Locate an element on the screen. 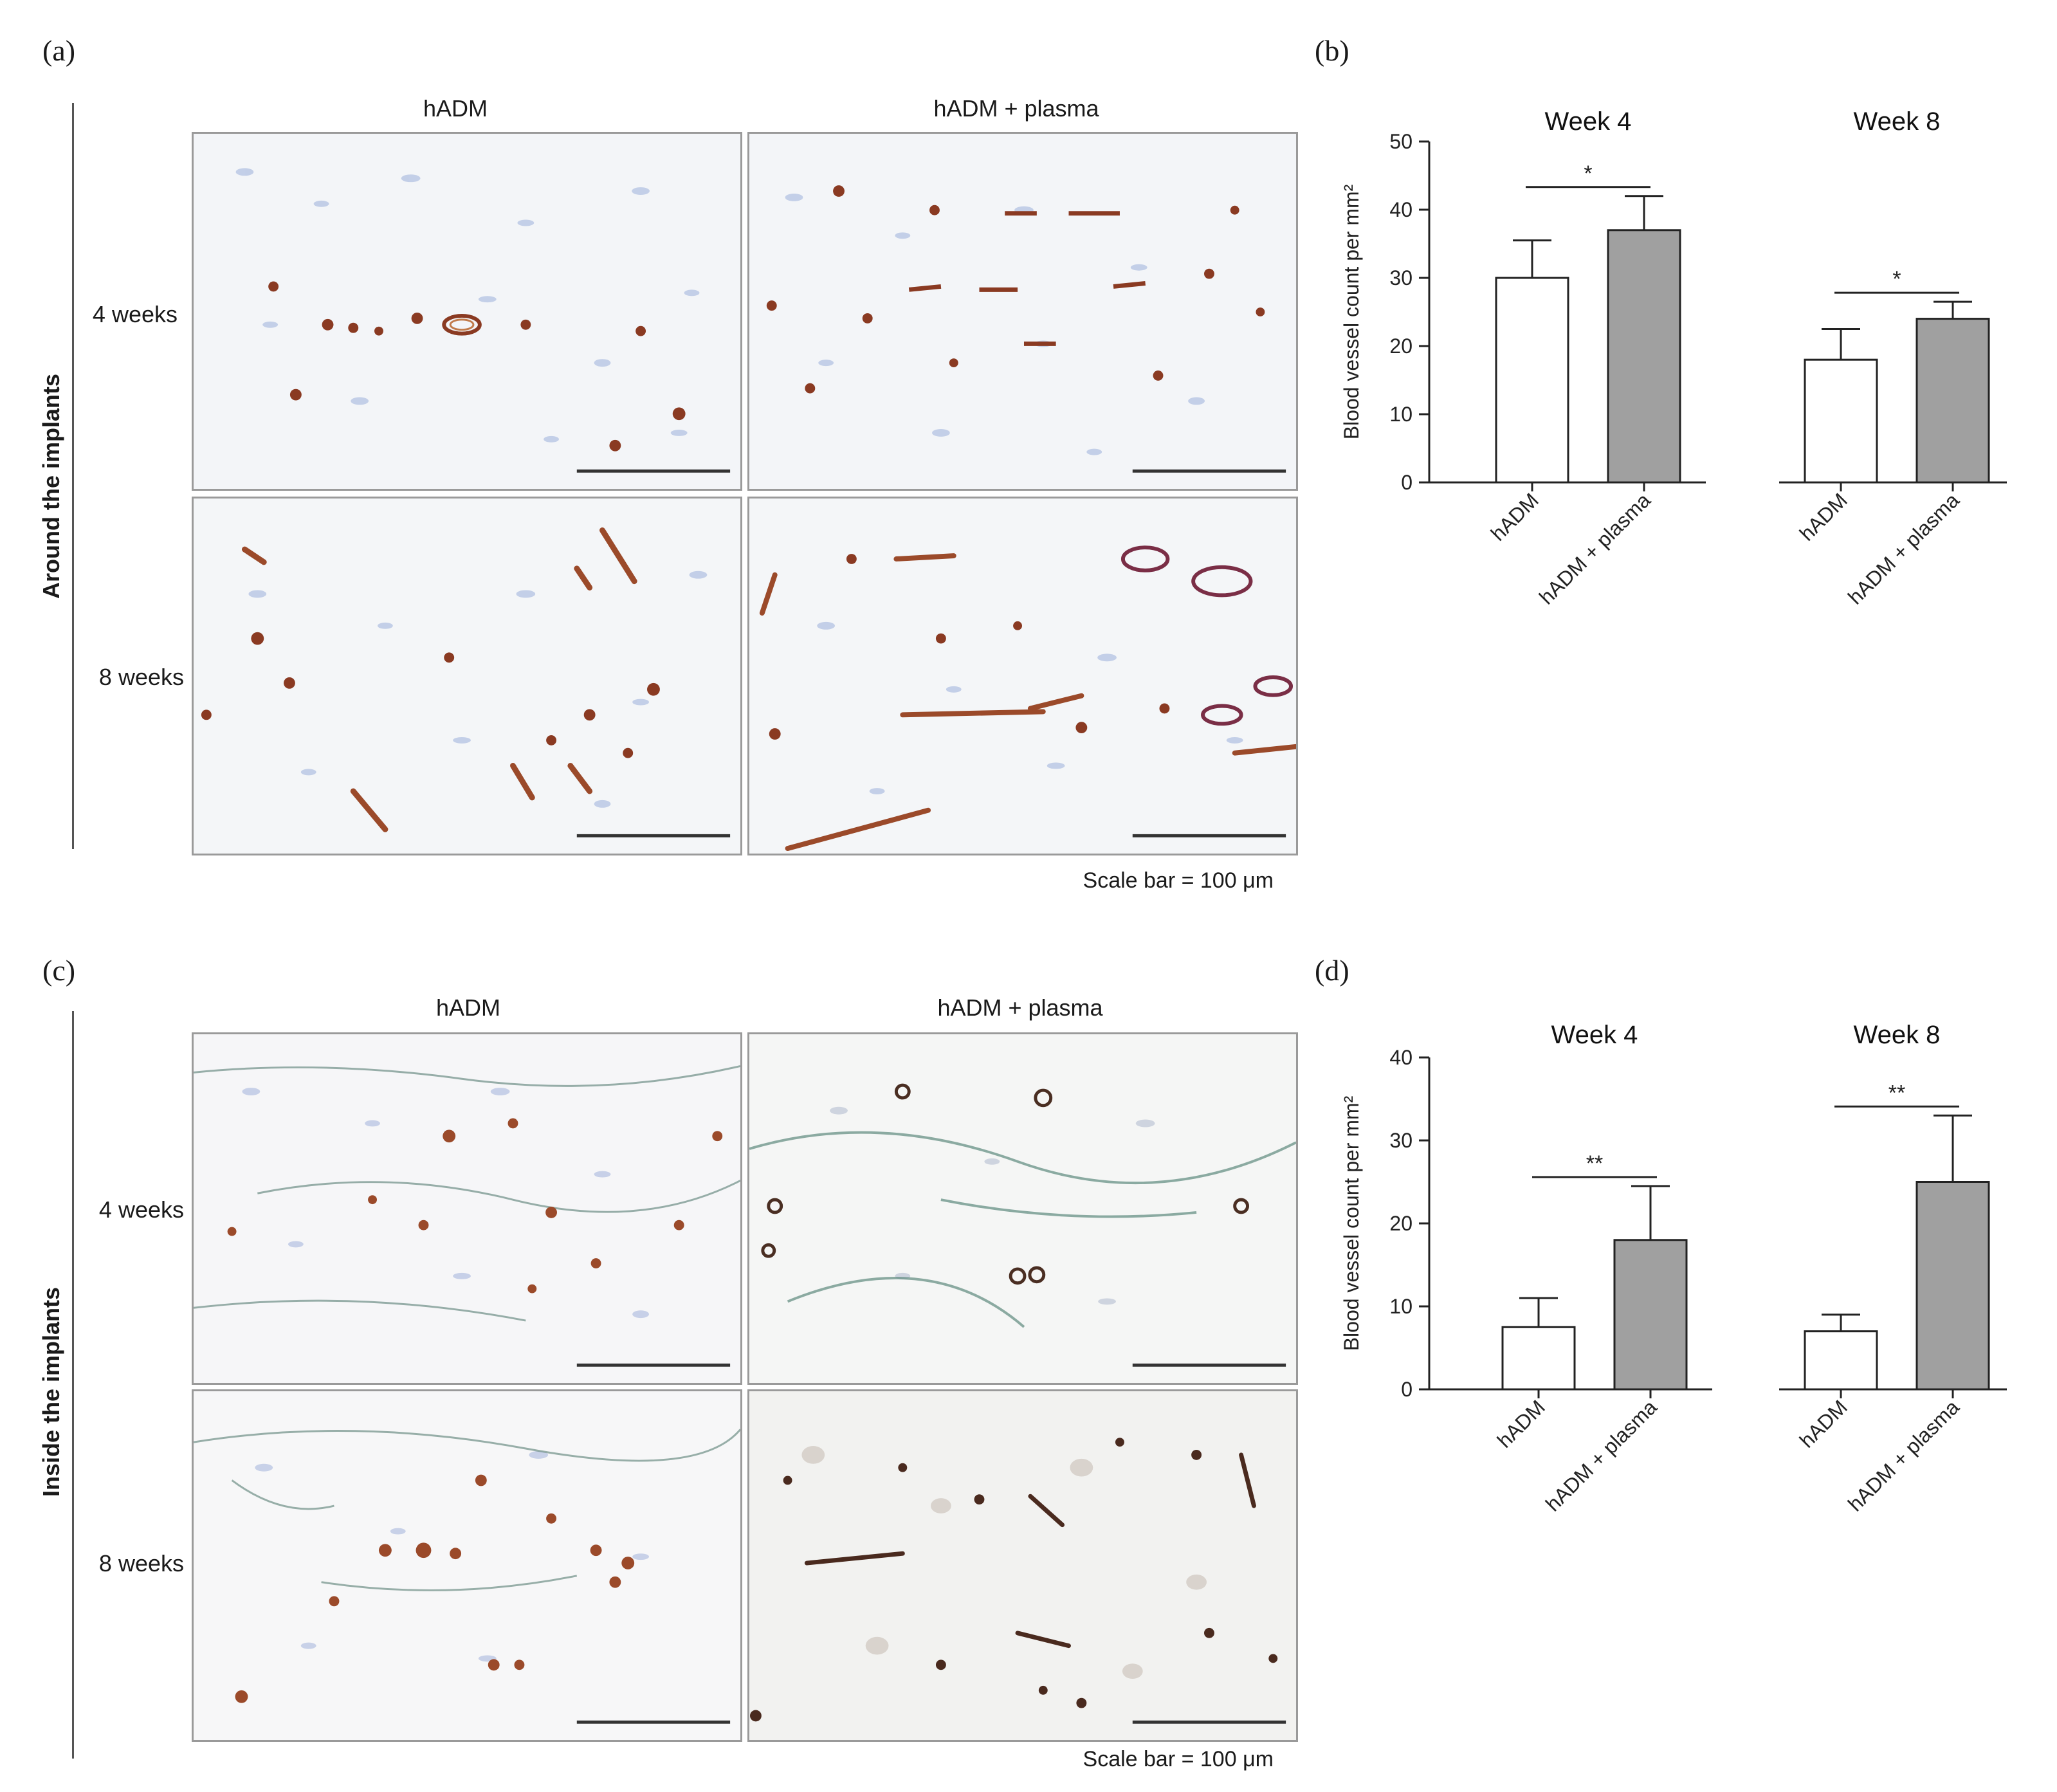 The height and width of the screenshot is (1792, 2057). side-label-around: Around the implants is located at coordinates (51, 486).